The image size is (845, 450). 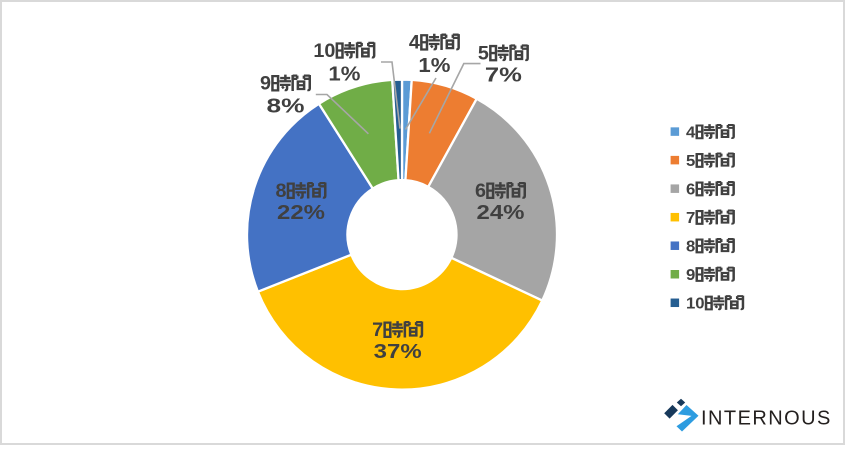 I want to click on svg-text: 37%, so click(x=398, y=352).